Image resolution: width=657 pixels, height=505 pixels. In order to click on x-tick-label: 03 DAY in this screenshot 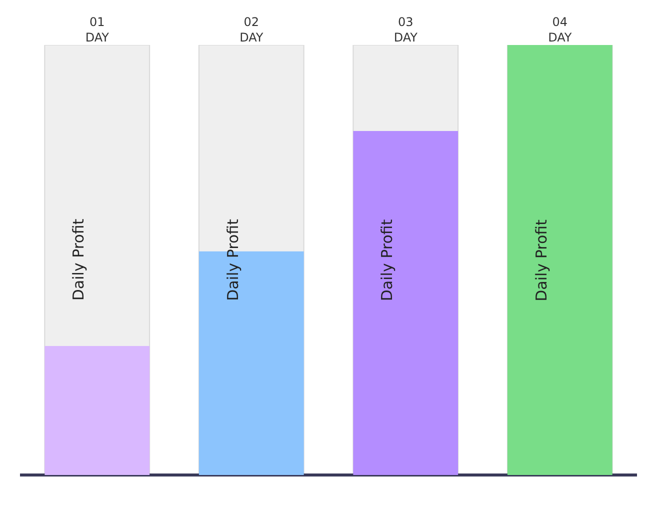, I will do `click(406, 30)`.